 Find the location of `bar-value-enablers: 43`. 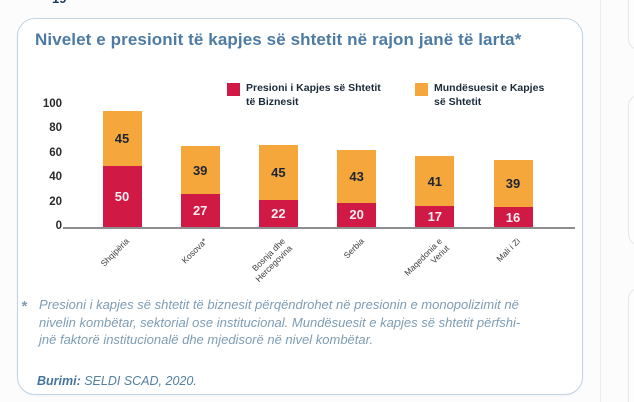

bar-value-enablers: 43 is located at coordinates (356, 176).